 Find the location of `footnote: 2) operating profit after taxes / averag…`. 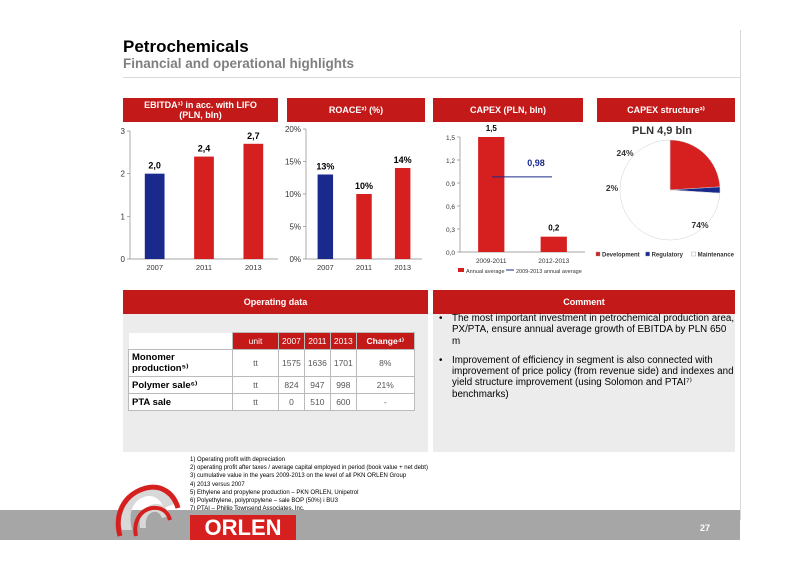

footnote: 2) operating profit after taxes / averag… is located at coordinates (309, 468).